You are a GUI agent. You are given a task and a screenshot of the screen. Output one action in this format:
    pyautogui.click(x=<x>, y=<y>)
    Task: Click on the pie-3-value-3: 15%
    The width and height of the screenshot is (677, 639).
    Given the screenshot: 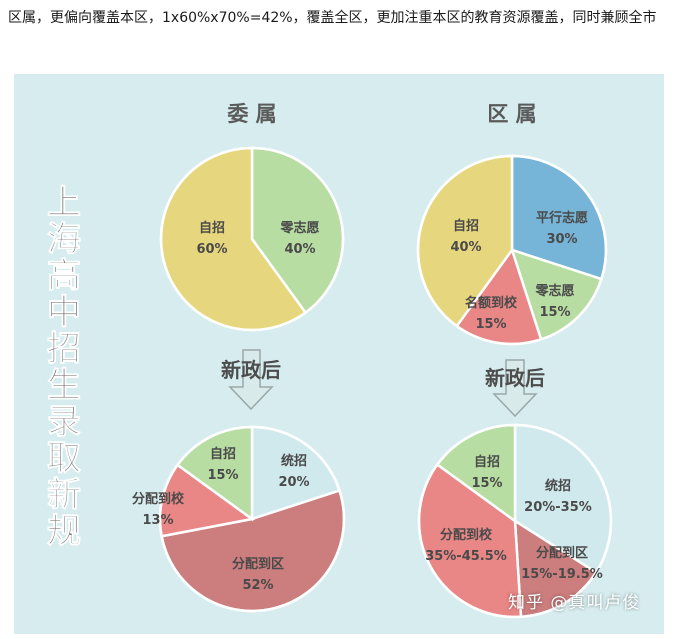 What is the action you would take?
    pyautogui.click(x=486, y=483)
    